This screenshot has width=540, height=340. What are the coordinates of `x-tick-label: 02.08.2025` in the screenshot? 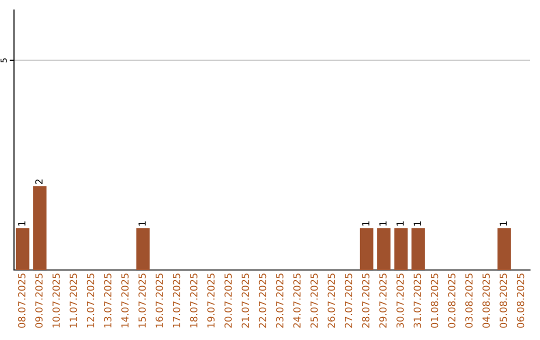 It's located at (452, 301).